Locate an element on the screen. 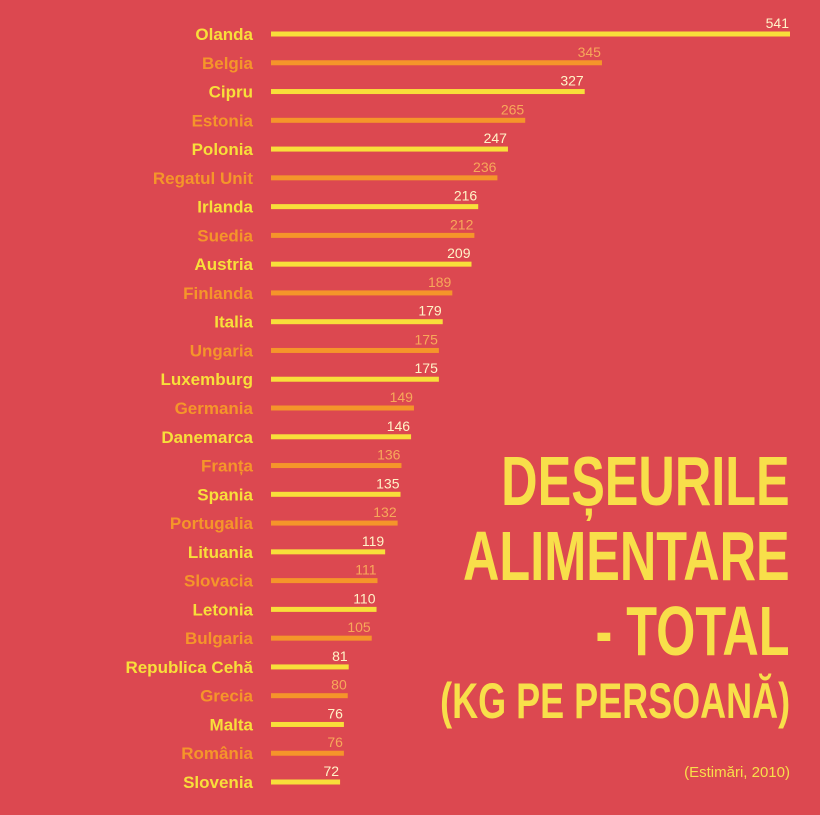 The image size is (820, 815). value-label: 236 is located at coordinates (485, 167).